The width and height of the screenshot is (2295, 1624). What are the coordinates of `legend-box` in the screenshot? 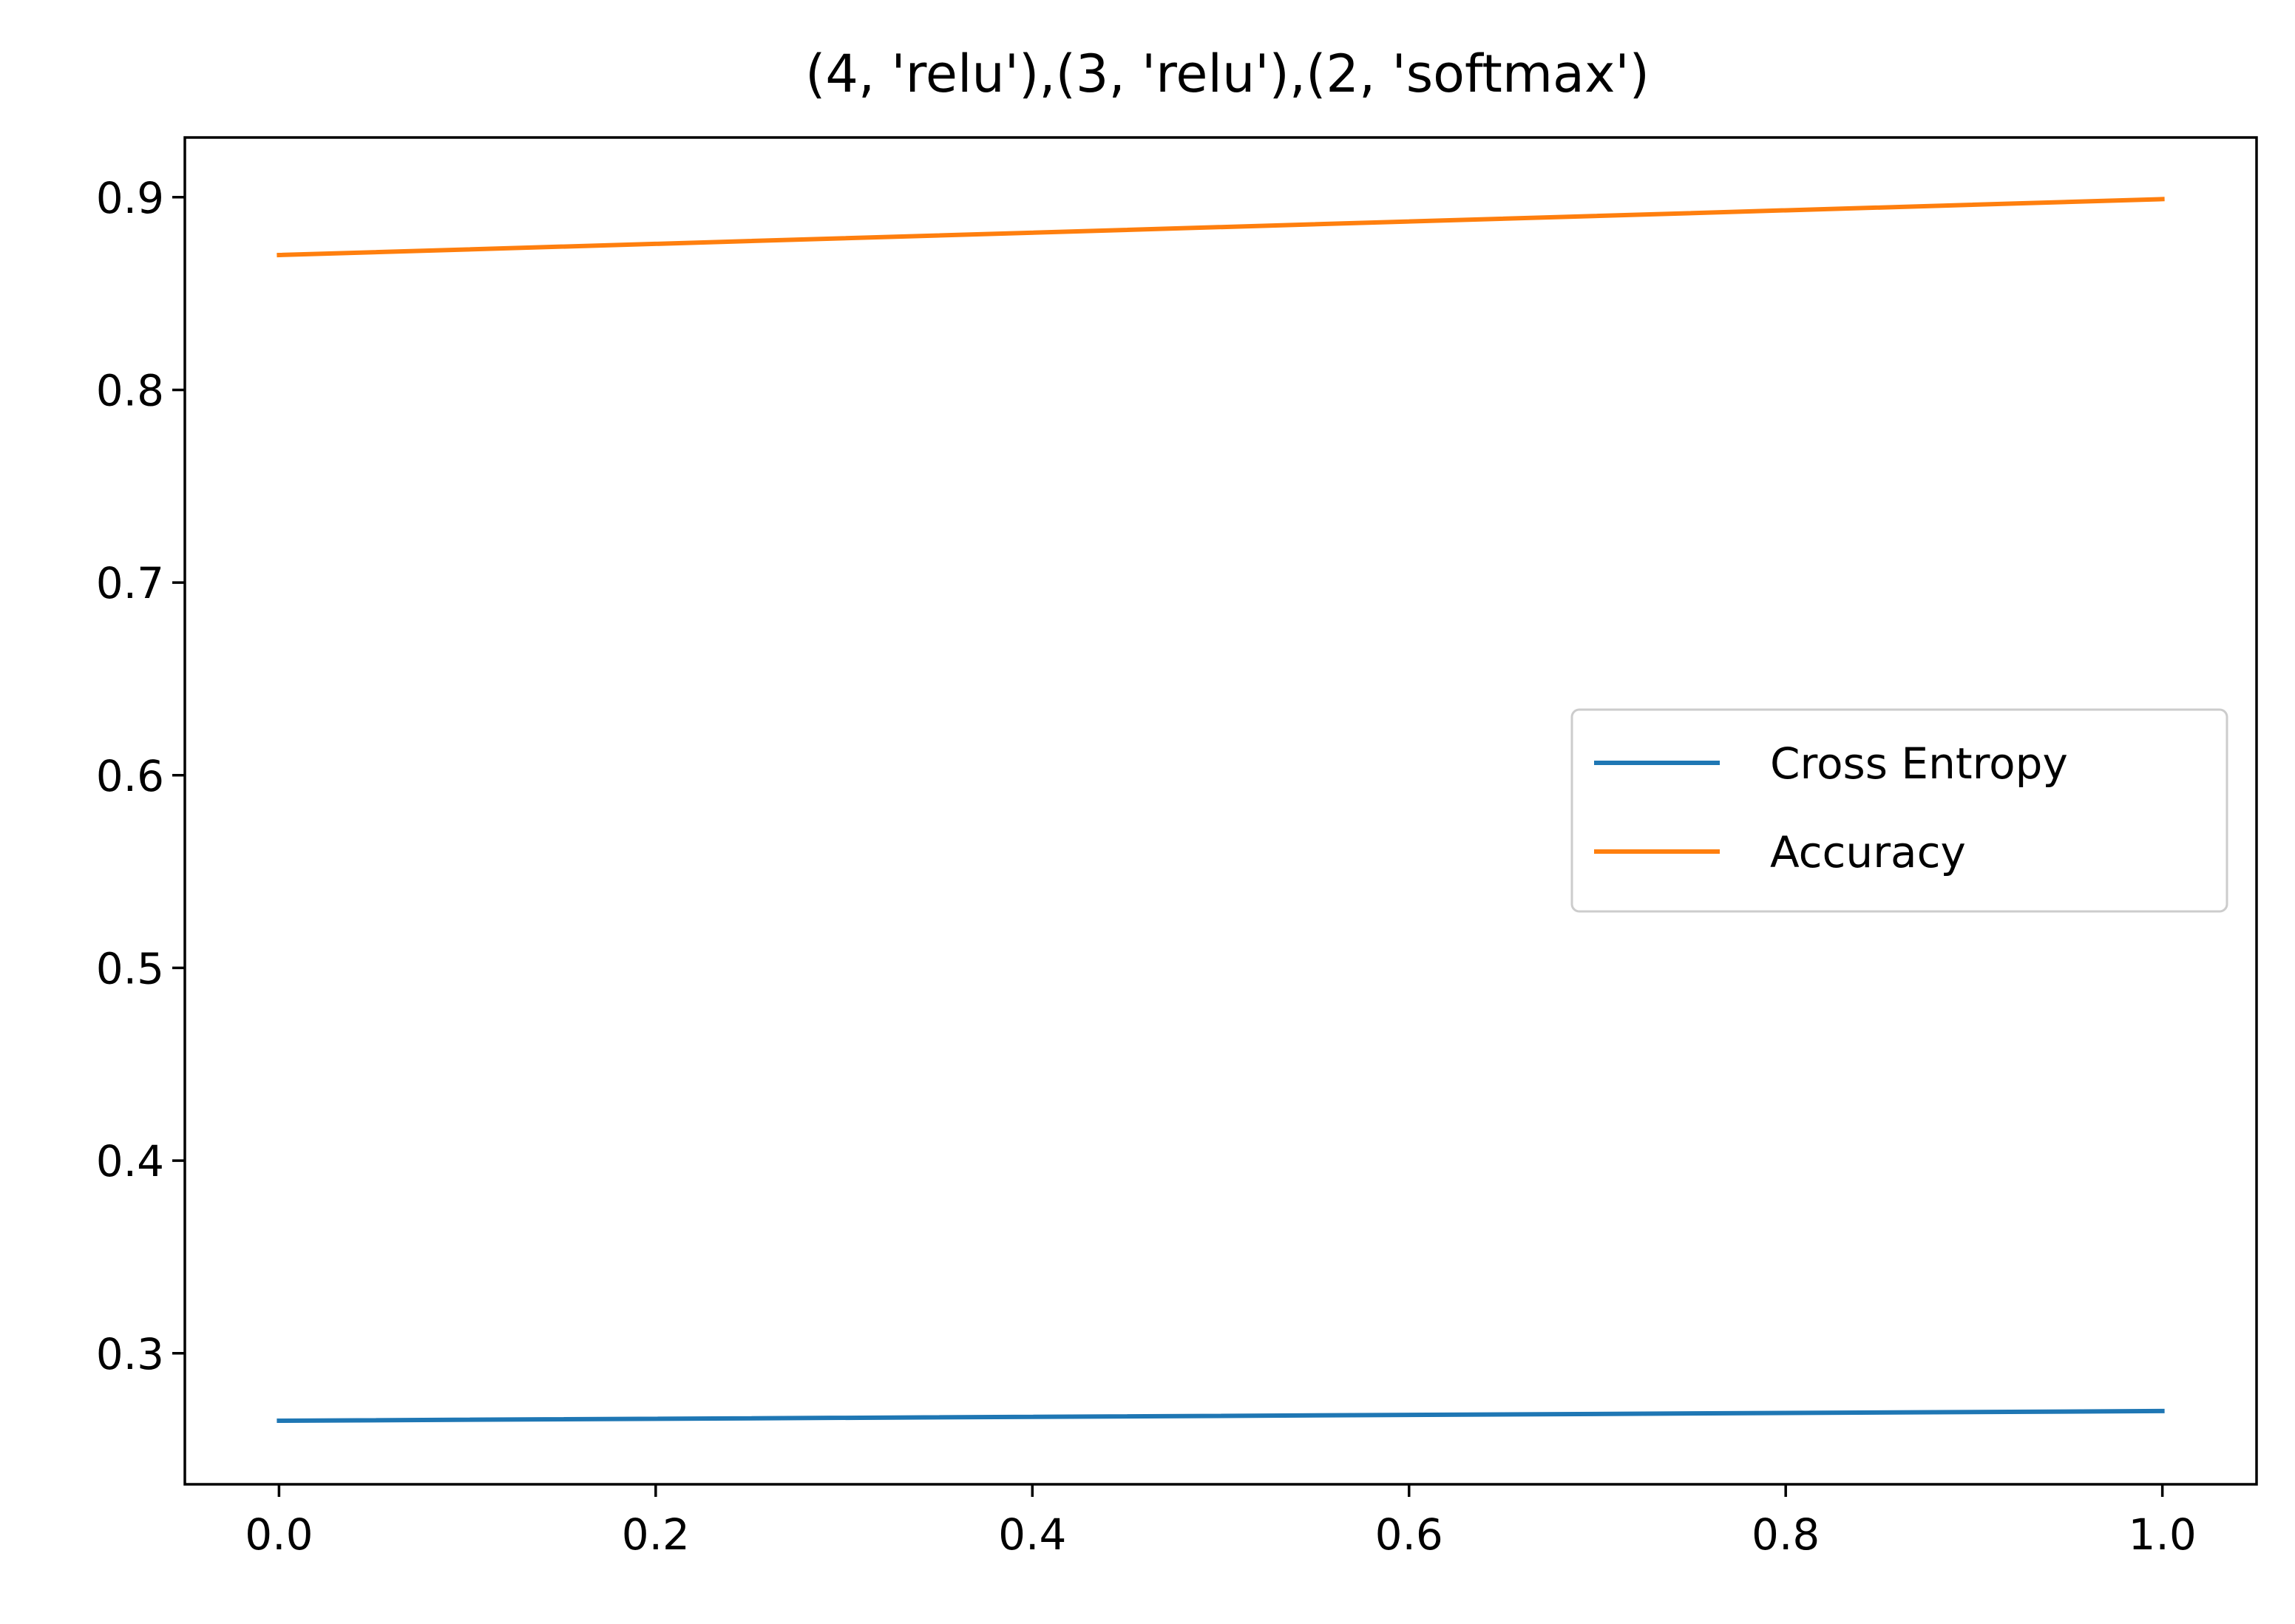 It's located at (1899, 810).